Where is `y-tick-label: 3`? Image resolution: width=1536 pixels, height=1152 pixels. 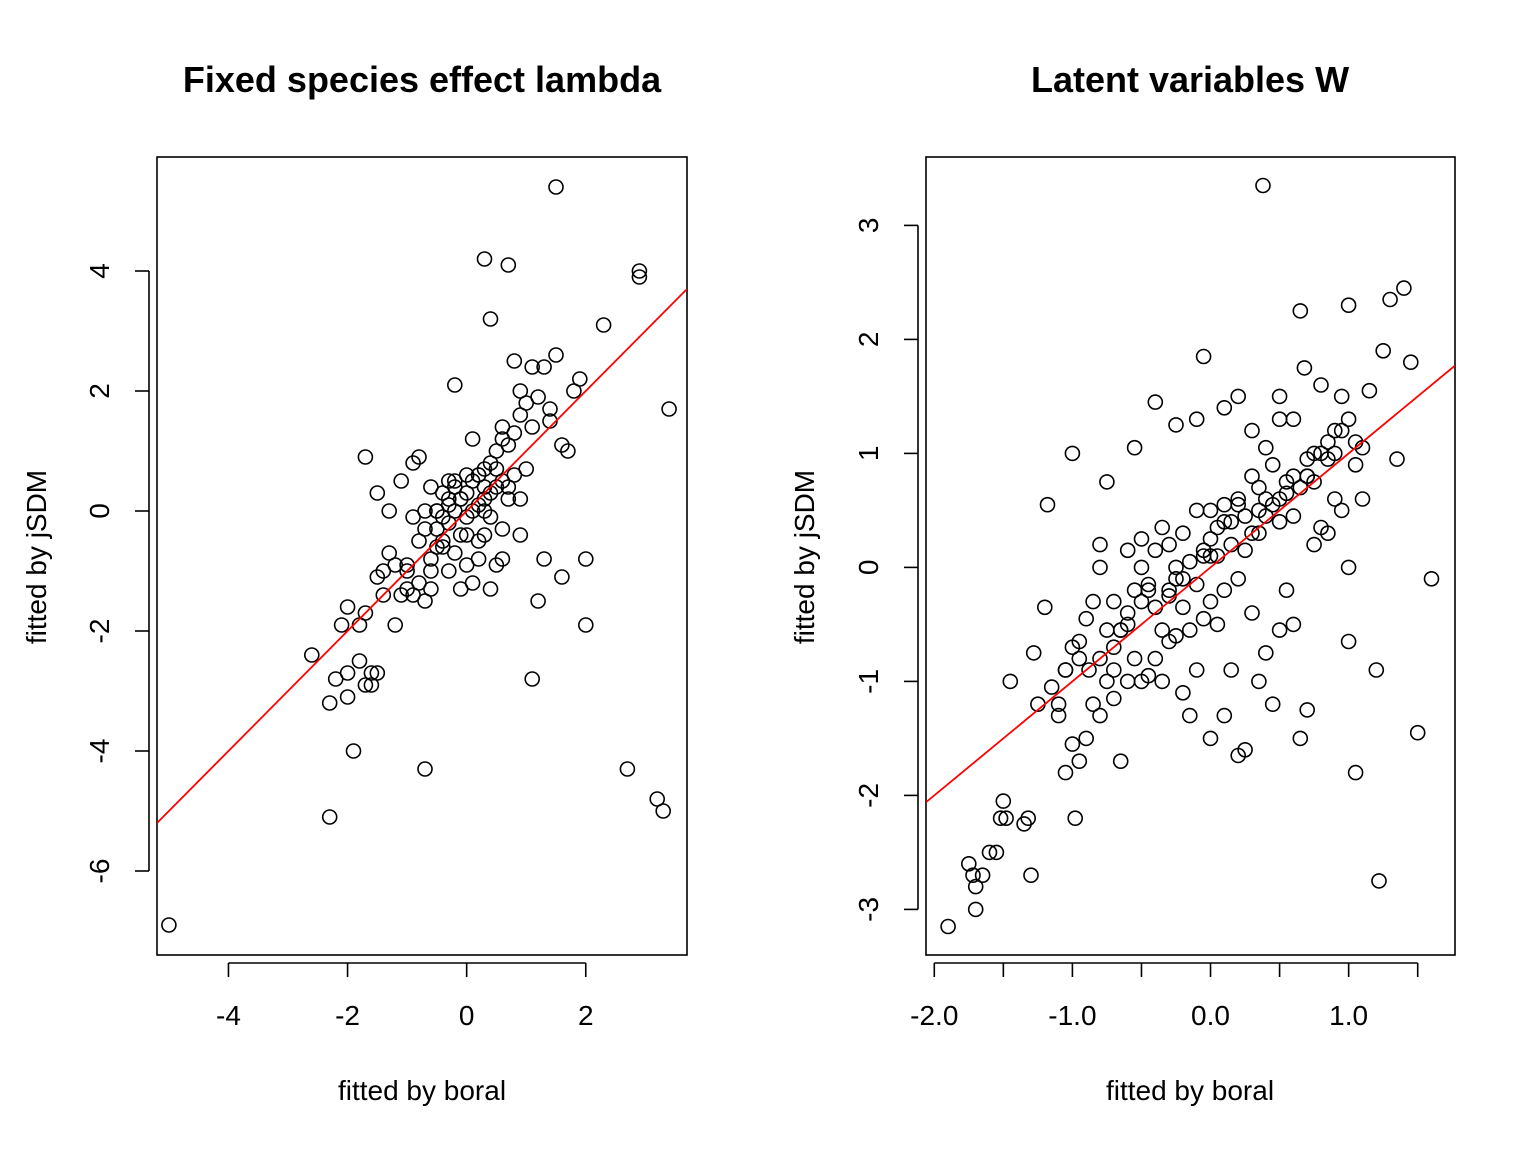
y-tick-label: 3 is located at coordinates (868, 226).